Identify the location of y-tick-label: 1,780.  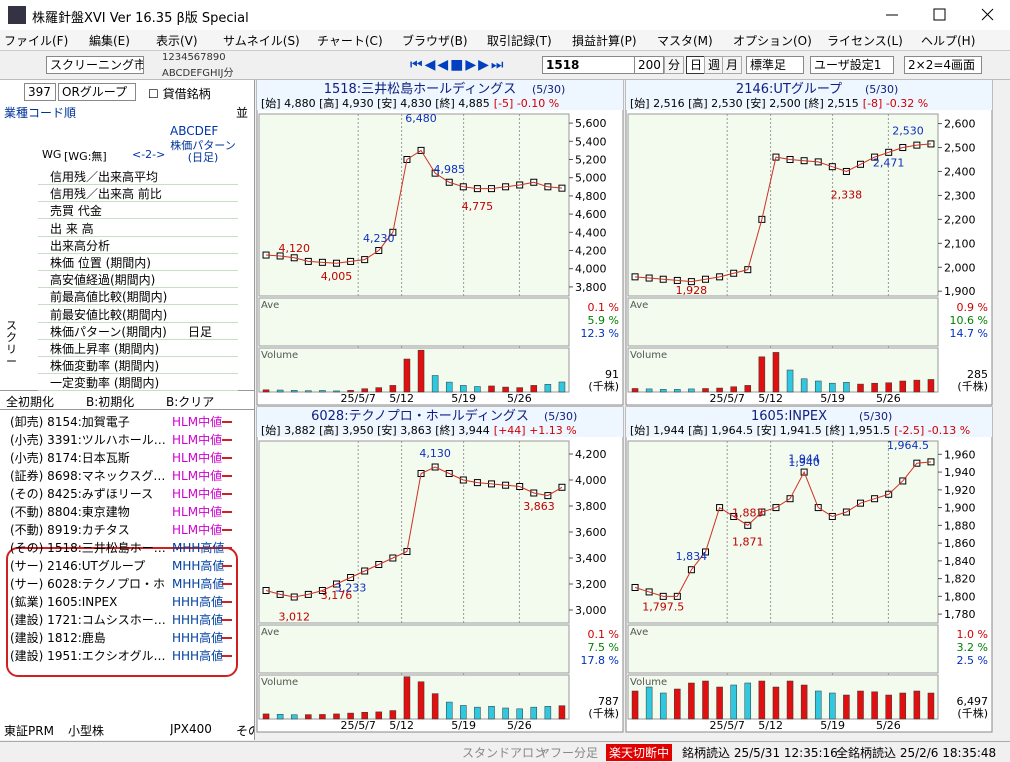
(960, 614).